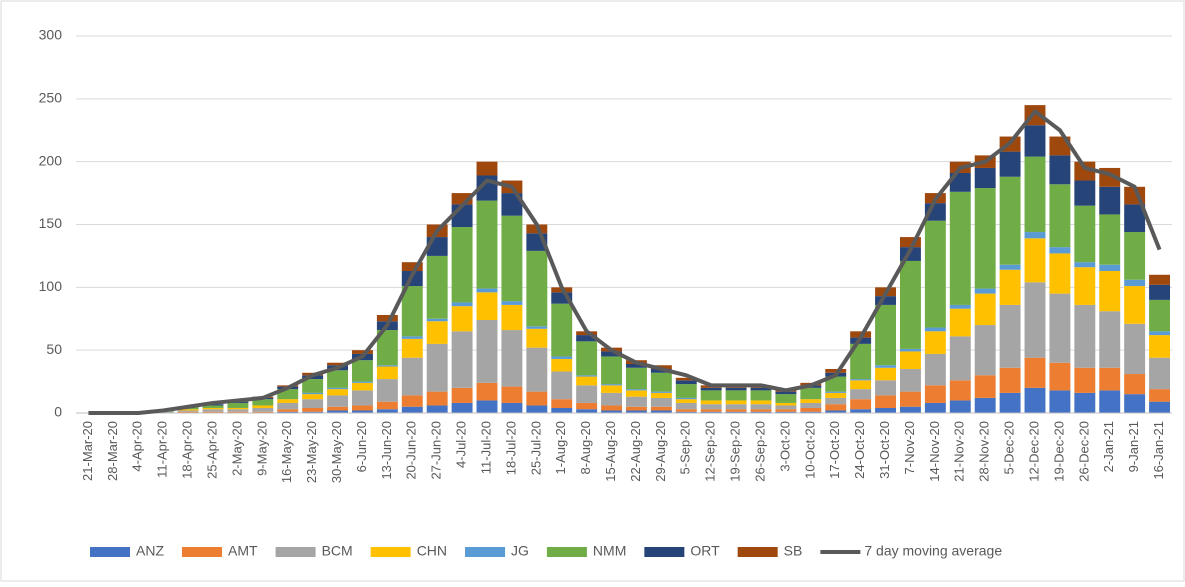  Describe the element at coordinates (112, 451) in the screenshot. I see `x-tick-label: 28-Mar-20` at that location.